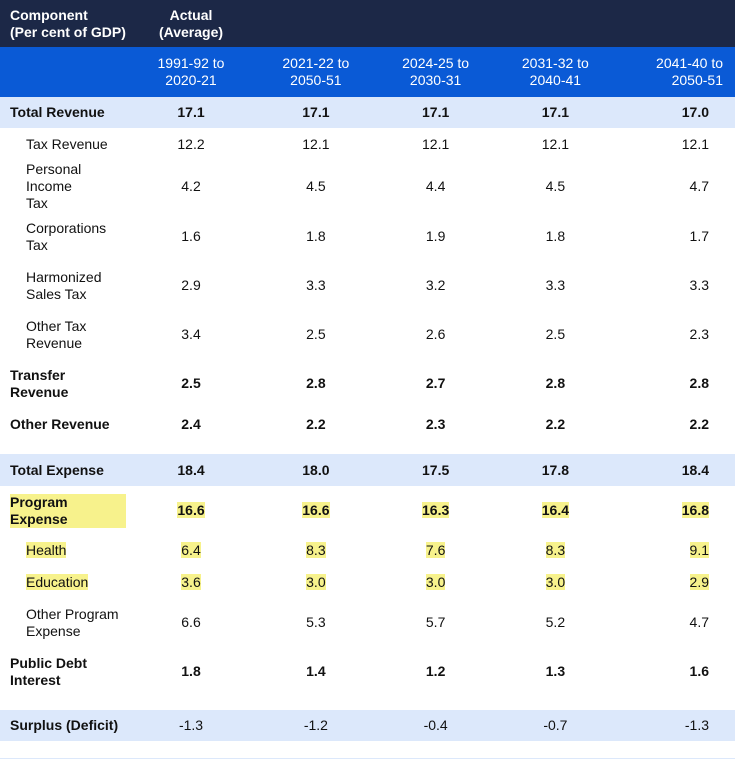  Describe the element at coordinates (367, 510) in the screenshot. I see `table-row: Program Expense 16.6 16.6 16.3 16.4 16.8` at that location.